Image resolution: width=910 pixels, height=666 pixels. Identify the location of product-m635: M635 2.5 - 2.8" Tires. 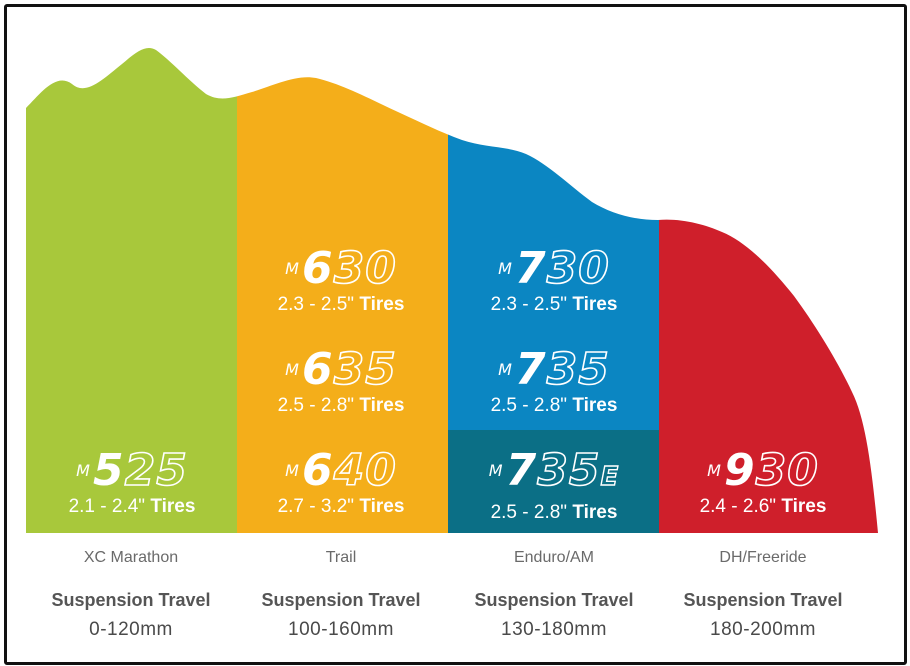
(341, 381).